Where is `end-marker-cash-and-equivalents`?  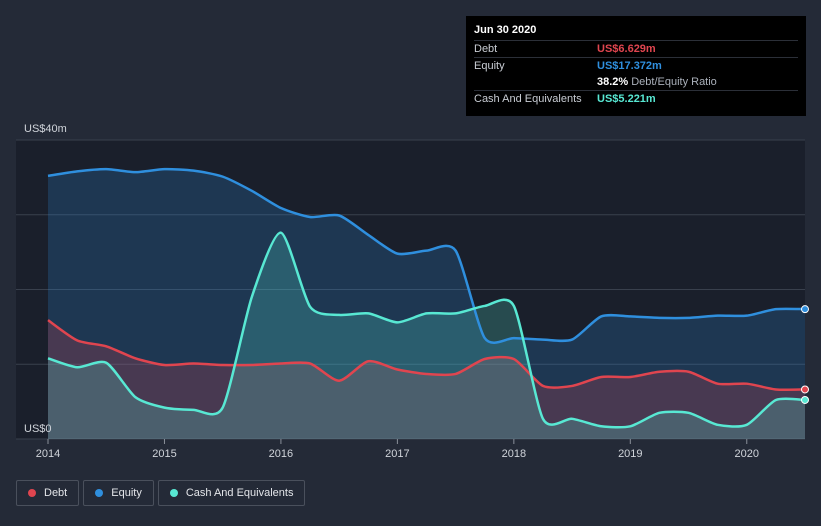
end-marker-cash-and-equivalents is located at coordinates (805, 399).